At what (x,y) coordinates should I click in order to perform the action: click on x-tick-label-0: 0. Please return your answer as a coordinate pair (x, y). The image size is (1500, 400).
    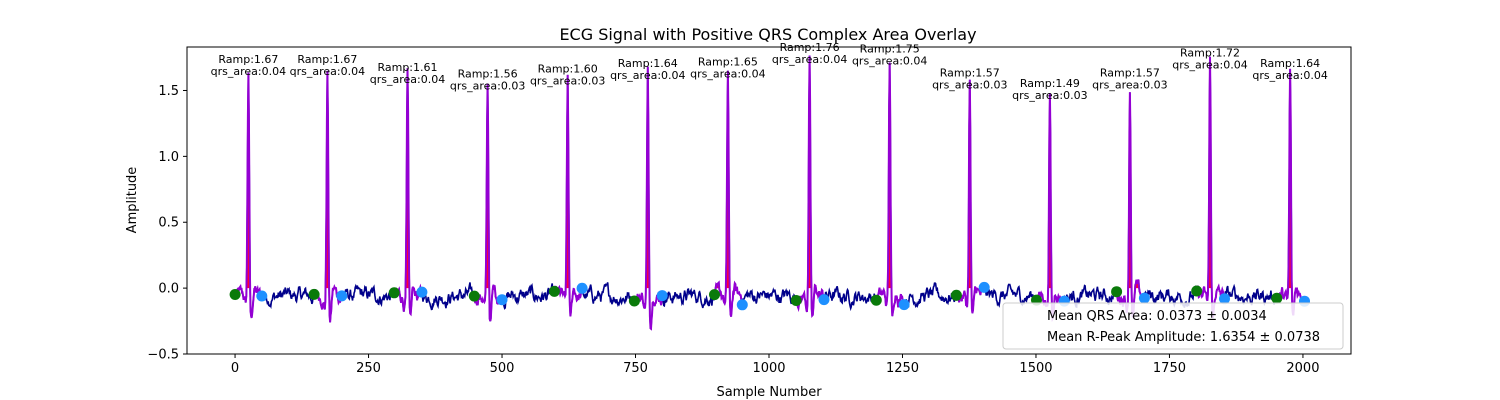
    Looking at the image, I should click on (235, 368).